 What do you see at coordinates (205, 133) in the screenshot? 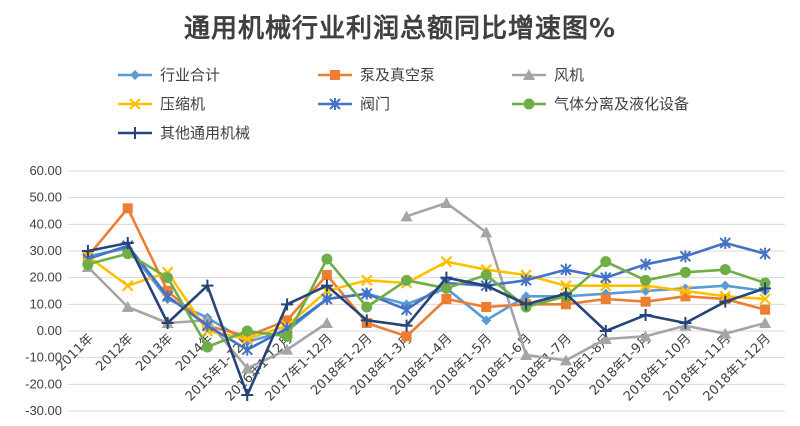
I see `legend-label: 其他通用机械` at bounding box center [205, 133].